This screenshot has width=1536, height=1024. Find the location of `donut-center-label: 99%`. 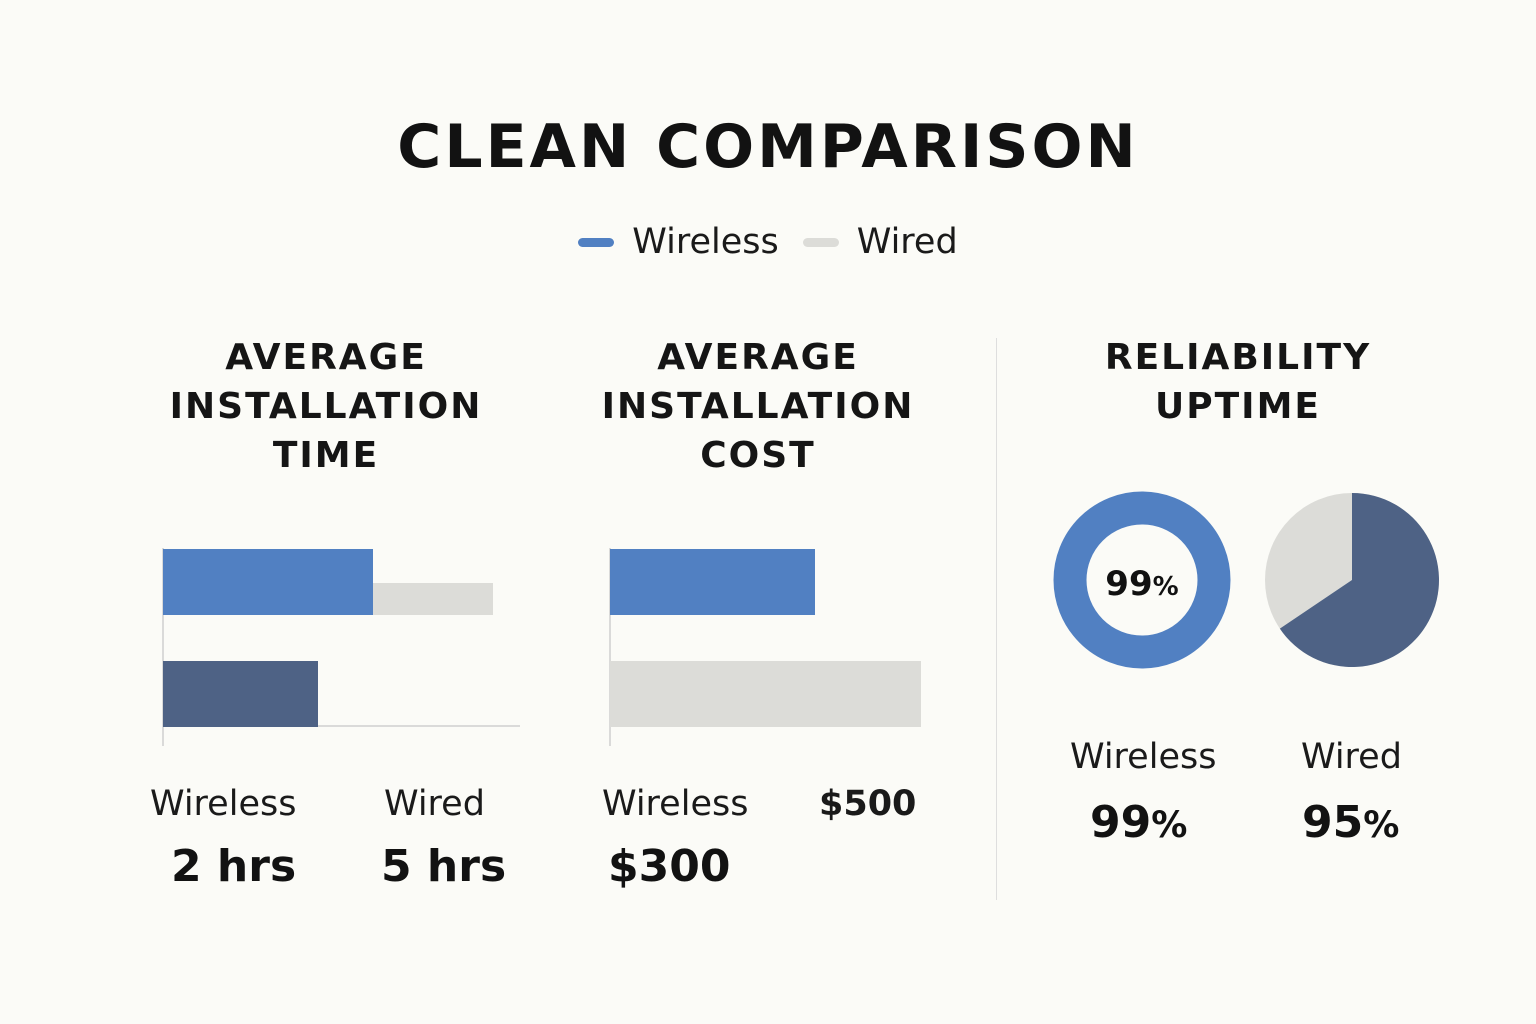

donut-center-label: 99% is located at coordinates (1141, 584).